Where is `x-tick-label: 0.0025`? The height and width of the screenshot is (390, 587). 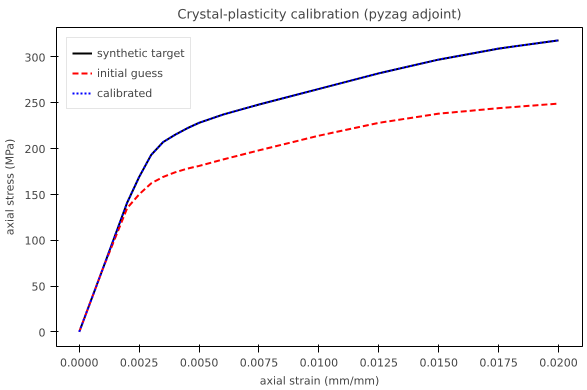
x-tick-label: 0.0025 is located at coordinates (139, 363).